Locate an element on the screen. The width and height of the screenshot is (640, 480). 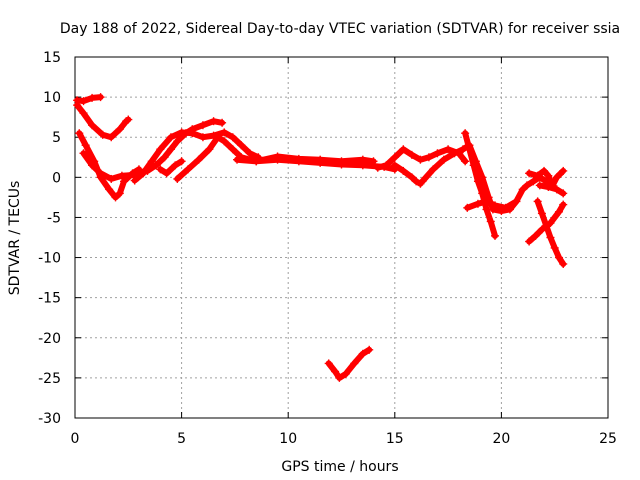
y-tick-label: 5 is located at coordinates (56, 138).